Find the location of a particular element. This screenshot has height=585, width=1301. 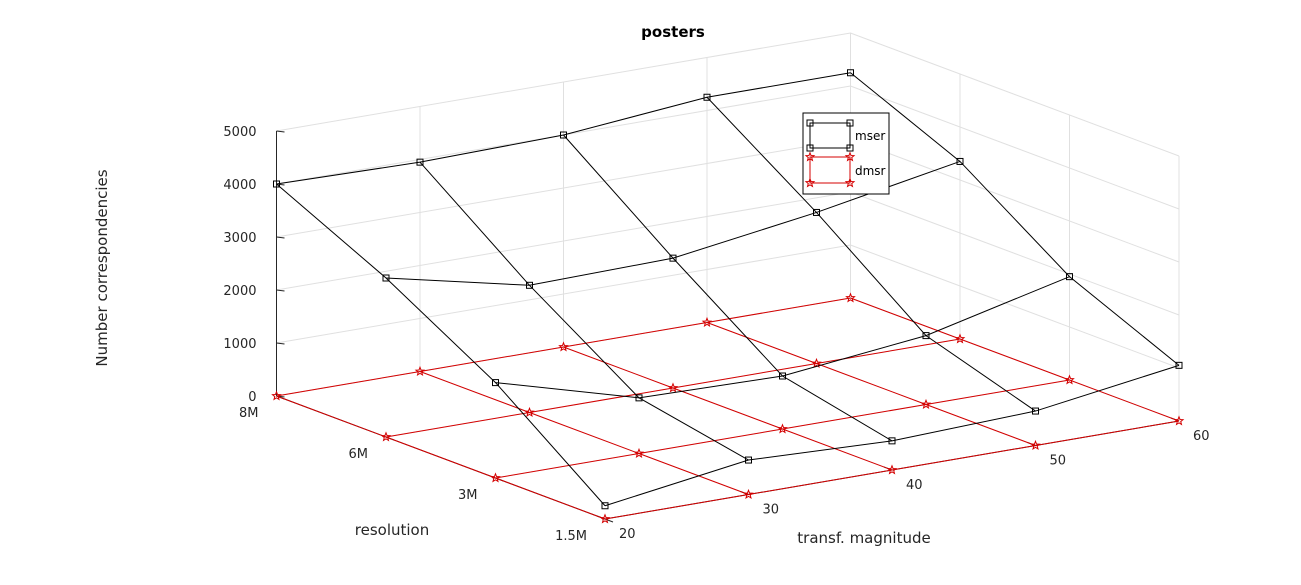

x-tick-label: 50 is located at coordinates (1058, 461).